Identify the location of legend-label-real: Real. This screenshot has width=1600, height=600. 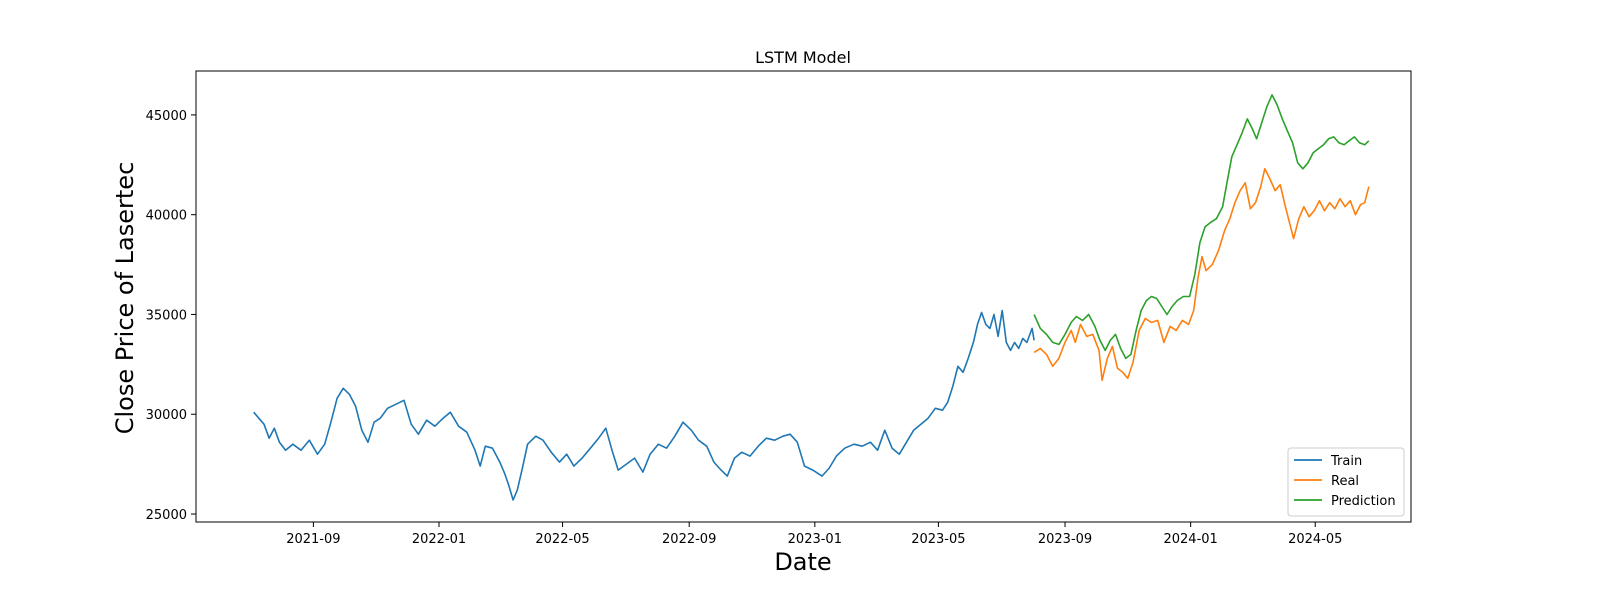
(1345, 481).